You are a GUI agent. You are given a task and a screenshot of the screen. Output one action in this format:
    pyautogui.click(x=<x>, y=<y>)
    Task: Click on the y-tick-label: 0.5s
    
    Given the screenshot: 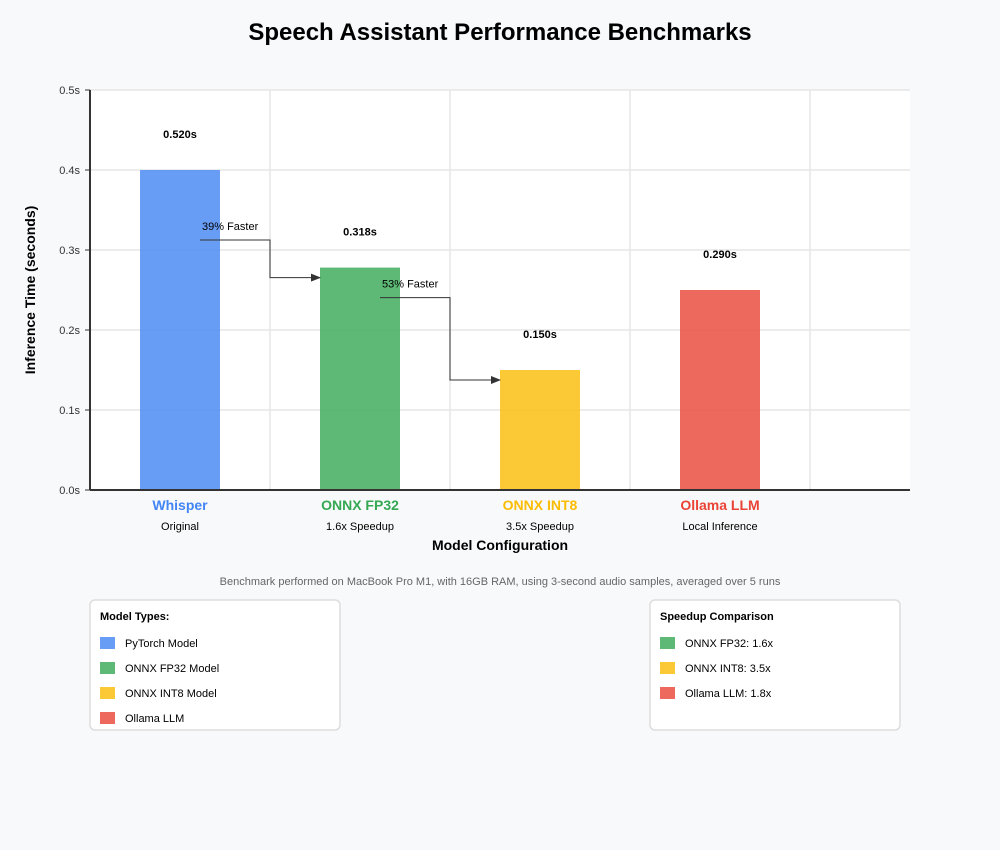 What is the action you would take?
    pyautogui.click(x=69, y=91)
    